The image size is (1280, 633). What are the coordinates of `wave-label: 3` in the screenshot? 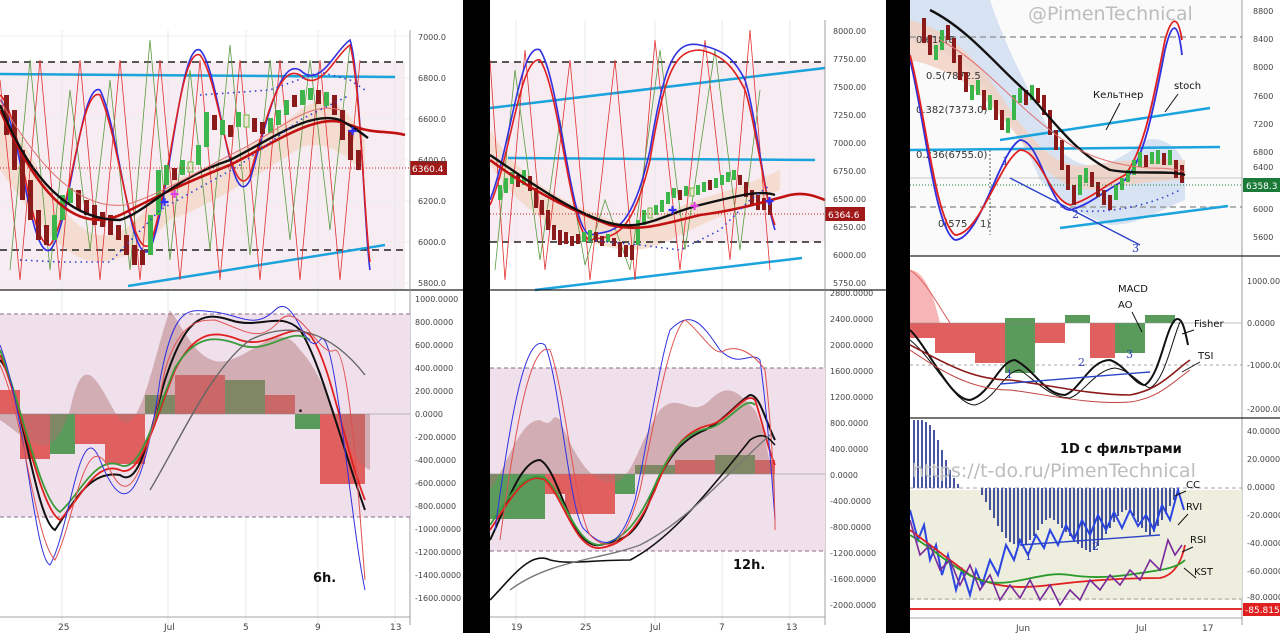 It's located at (1129, 354).